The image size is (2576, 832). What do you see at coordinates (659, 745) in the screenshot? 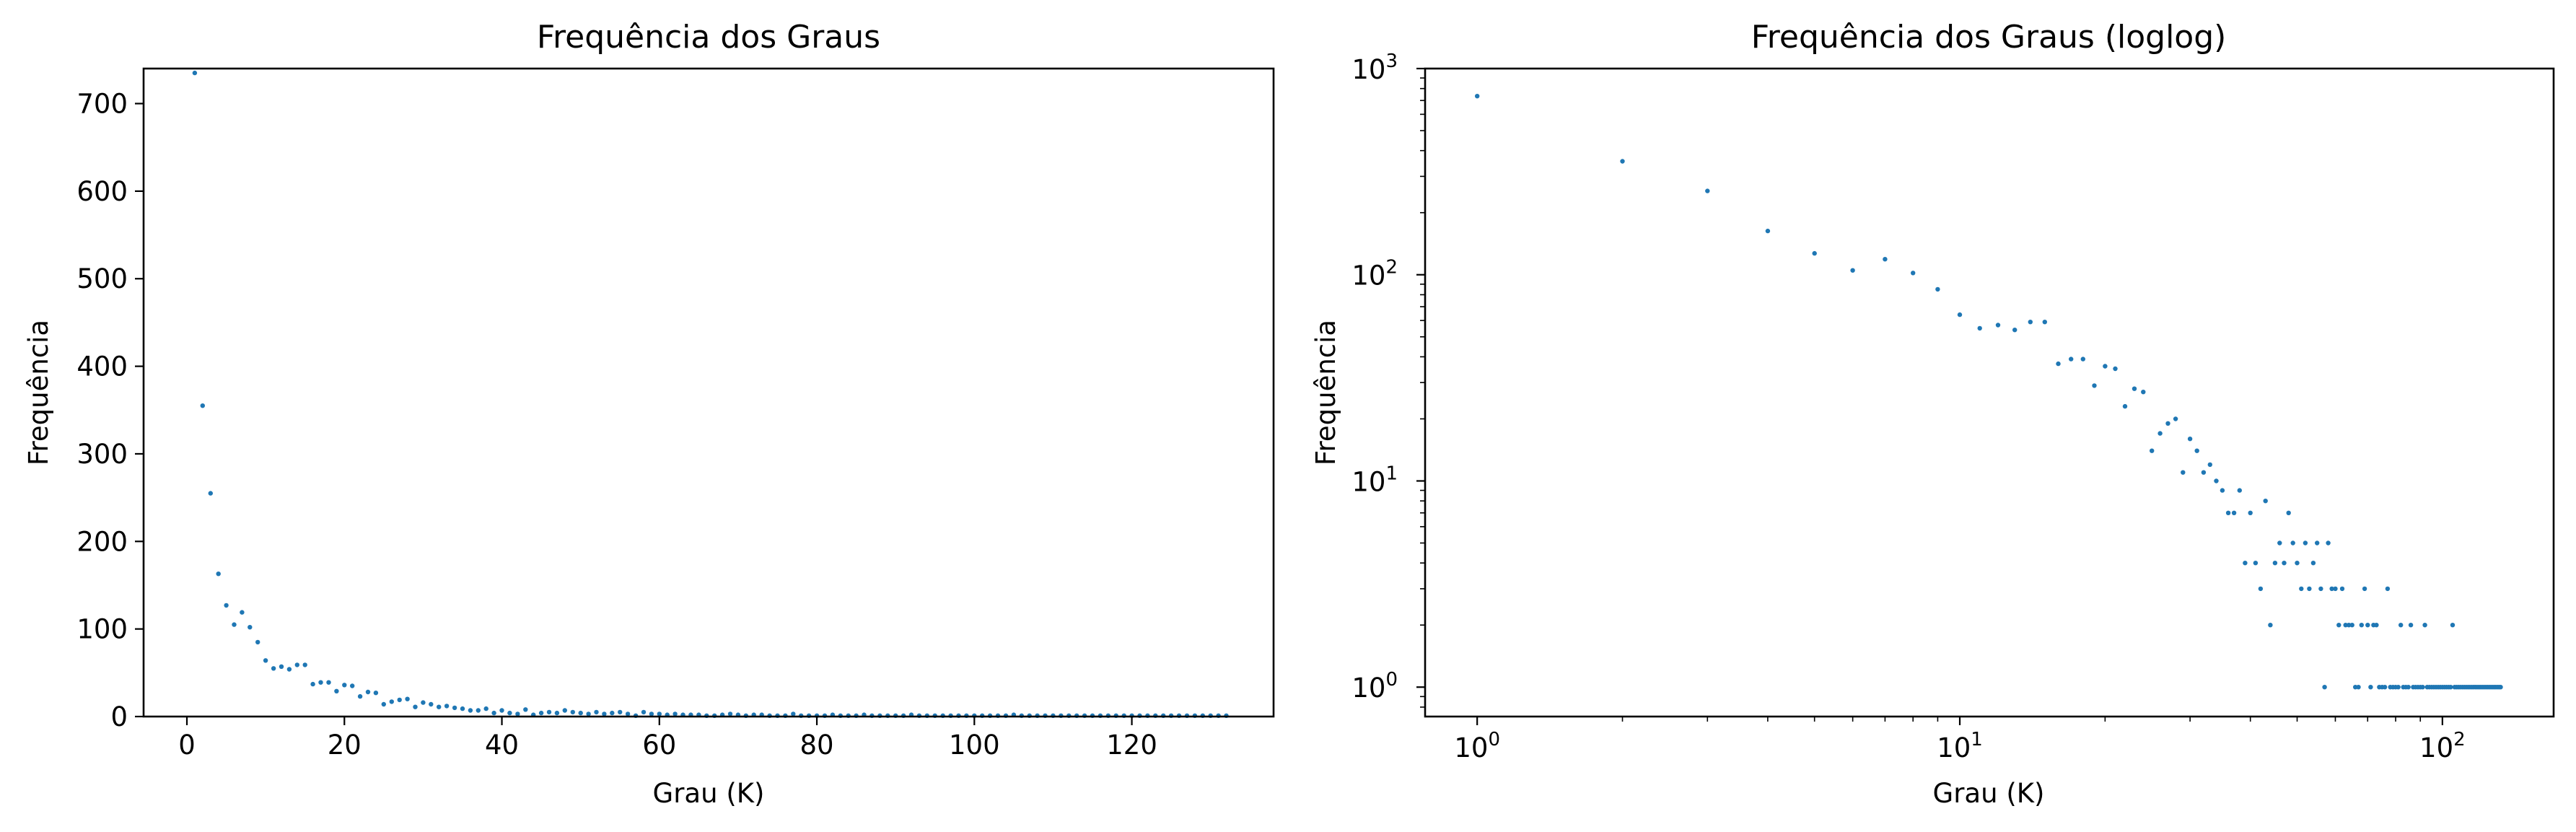
I see `x-tick-label: 60` at bounding box center [659, 745].